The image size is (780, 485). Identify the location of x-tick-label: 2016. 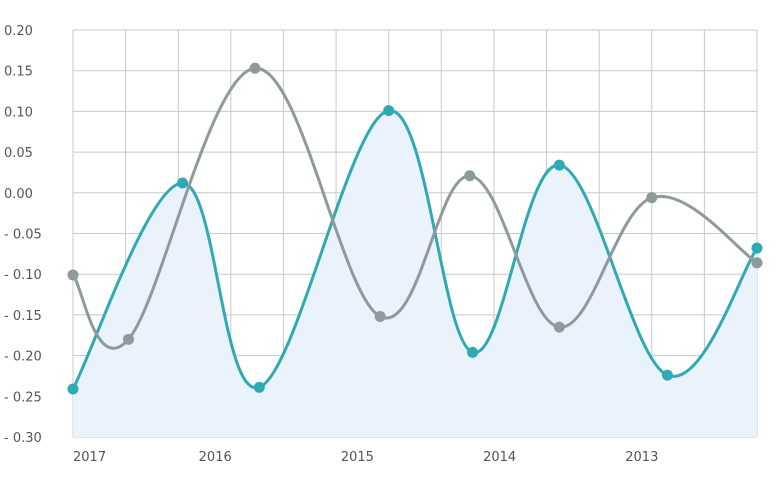
(215, 457).